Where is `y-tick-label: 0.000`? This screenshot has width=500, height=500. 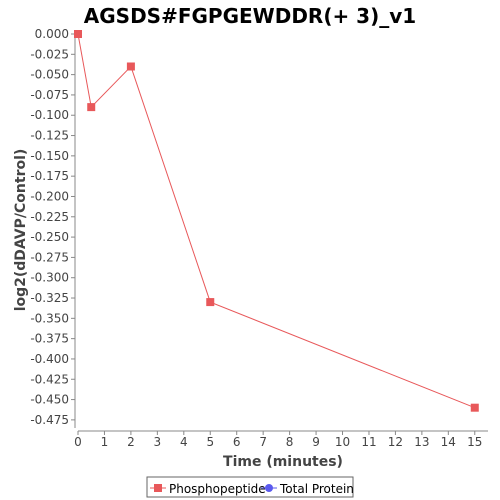 y-tick-label: 0.000 is located at coordinates (52, 34).